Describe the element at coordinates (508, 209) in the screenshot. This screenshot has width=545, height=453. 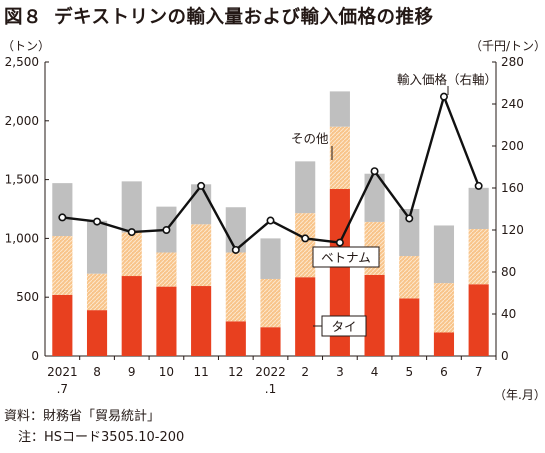
I see `right-ticks: 0 40 80 120 160 200 240 280` at that location.